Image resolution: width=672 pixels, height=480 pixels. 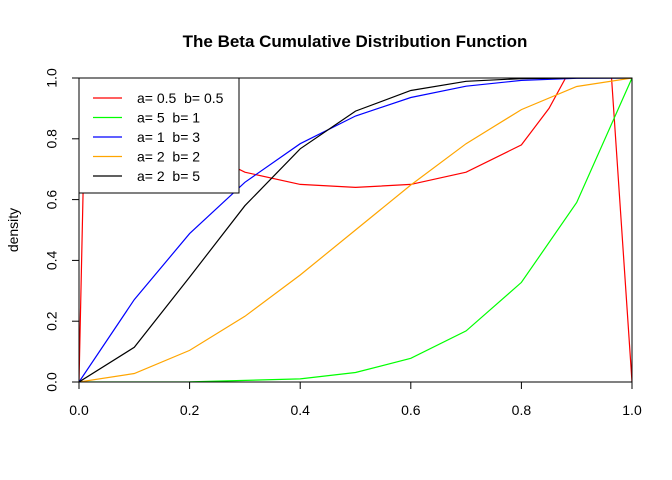 What do you see at coordinates (300, 410) in the screenshot?
I see `x-tick-label: 0.4` at bounding box center [300, 410].